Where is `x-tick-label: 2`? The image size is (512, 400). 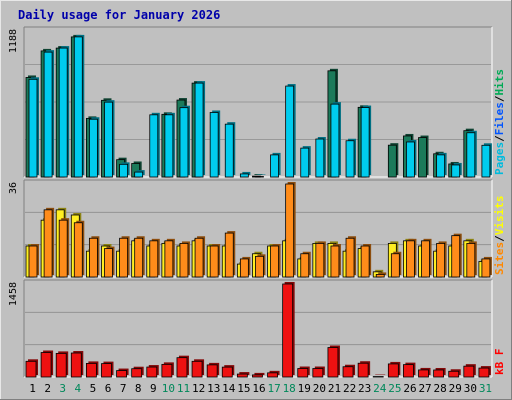 x-tick-label: 2 is located at coordinates (47, 388).